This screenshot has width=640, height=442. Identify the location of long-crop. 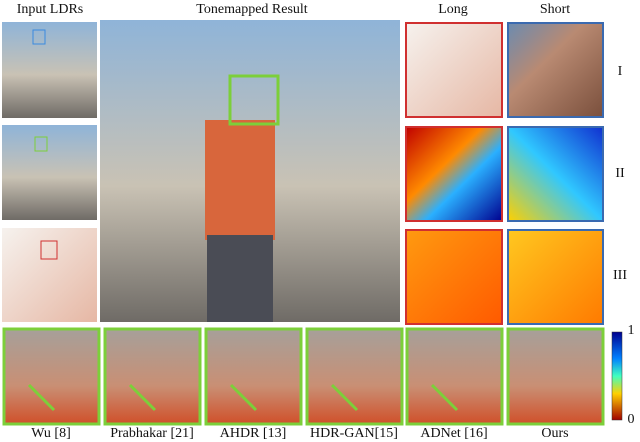
(454, 70).